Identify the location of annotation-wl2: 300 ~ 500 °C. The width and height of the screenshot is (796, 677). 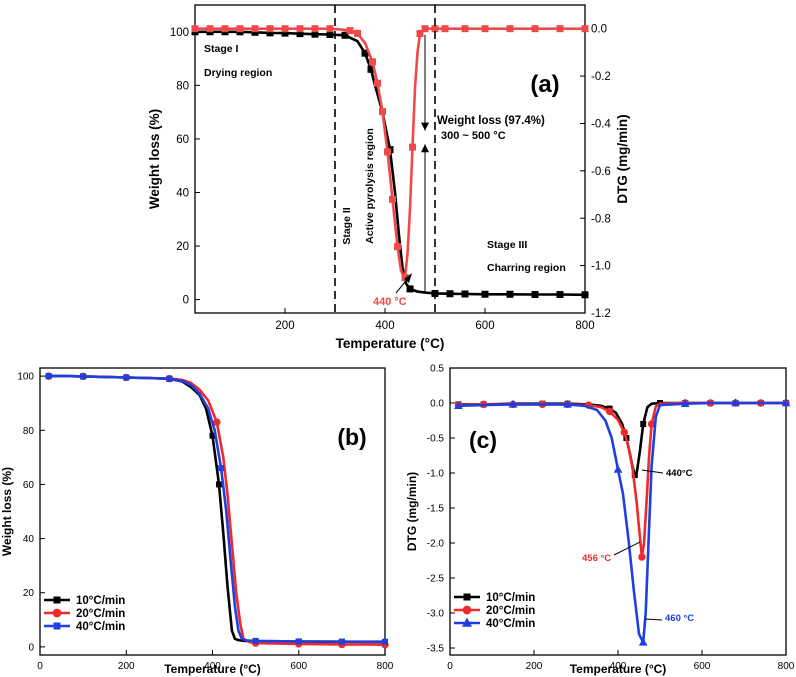
(473, 136).